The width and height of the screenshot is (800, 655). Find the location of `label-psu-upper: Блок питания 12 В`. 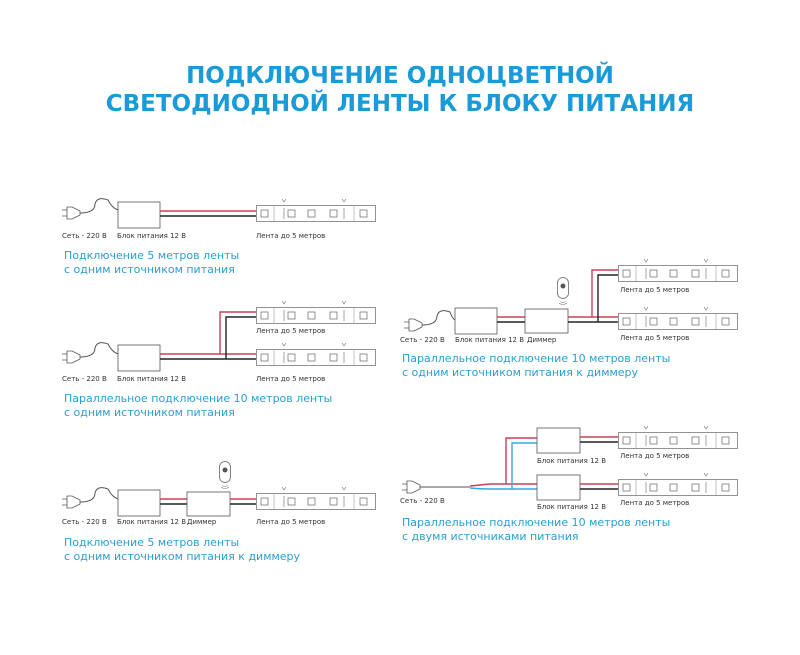

label-psu-upper: Блок питания 12 В is located at coordinates (571, 461).